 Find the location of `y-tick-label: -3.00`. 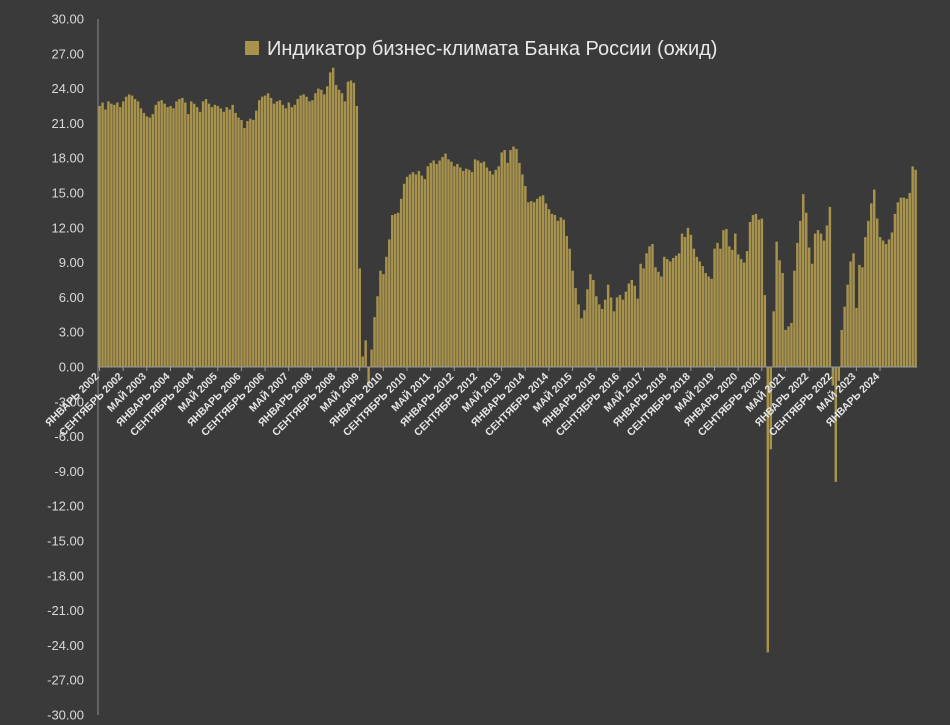

y-tick-label: -3.00 is located at coordinates (69, 401).